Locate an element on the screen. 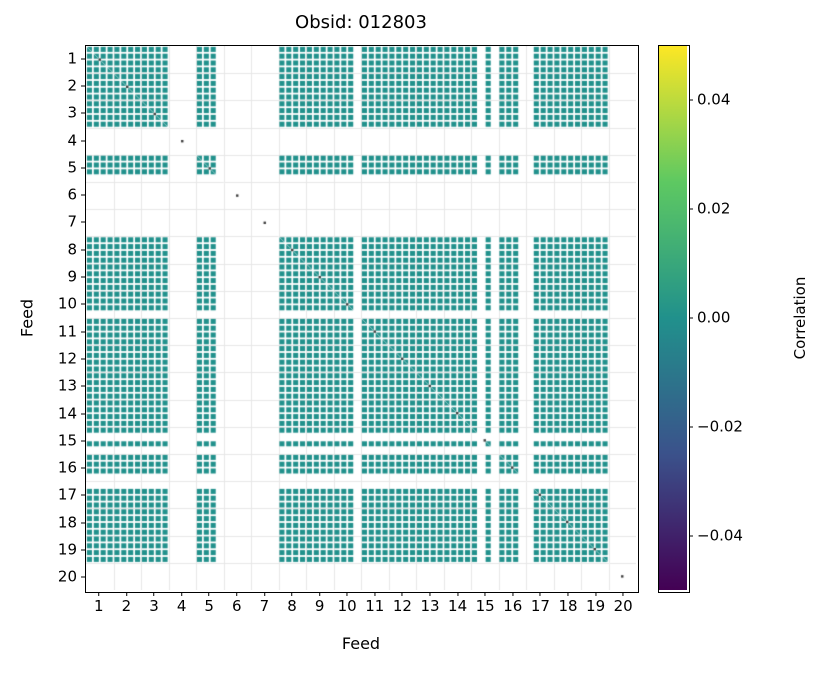 The image size is (825, 678). x-tick: 2 is located at coordinates (126, 603).